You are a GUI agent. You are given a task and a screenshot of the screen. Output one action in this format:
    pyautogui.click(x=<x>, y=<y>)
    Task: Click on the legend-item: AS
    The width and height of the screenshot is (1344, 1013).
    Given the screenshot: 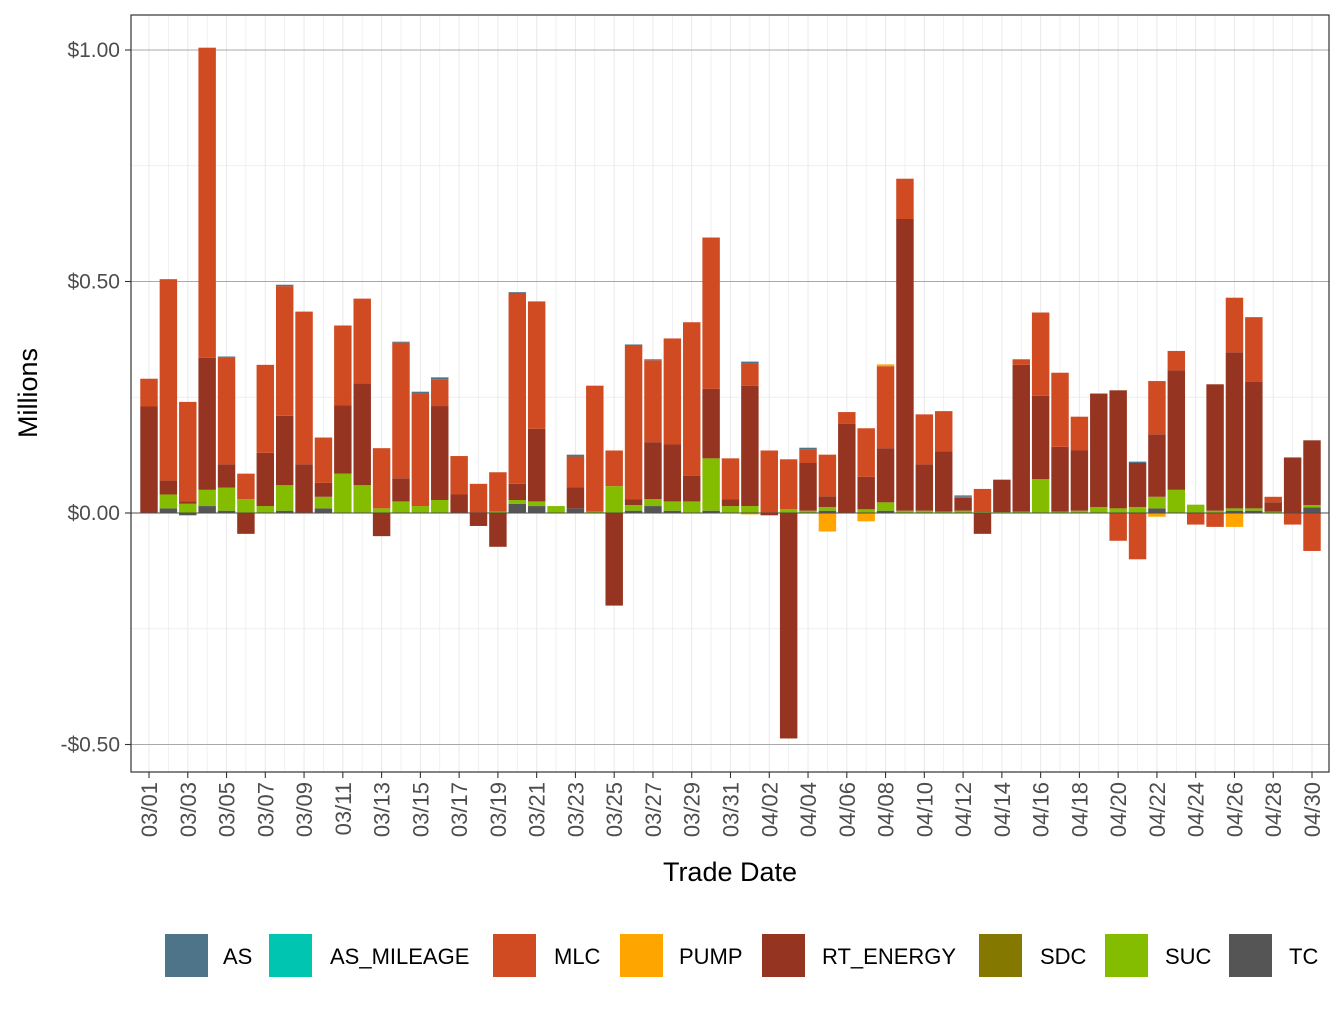 What is the action you would take?
    pyautogui.click(x=208, y=955)
    